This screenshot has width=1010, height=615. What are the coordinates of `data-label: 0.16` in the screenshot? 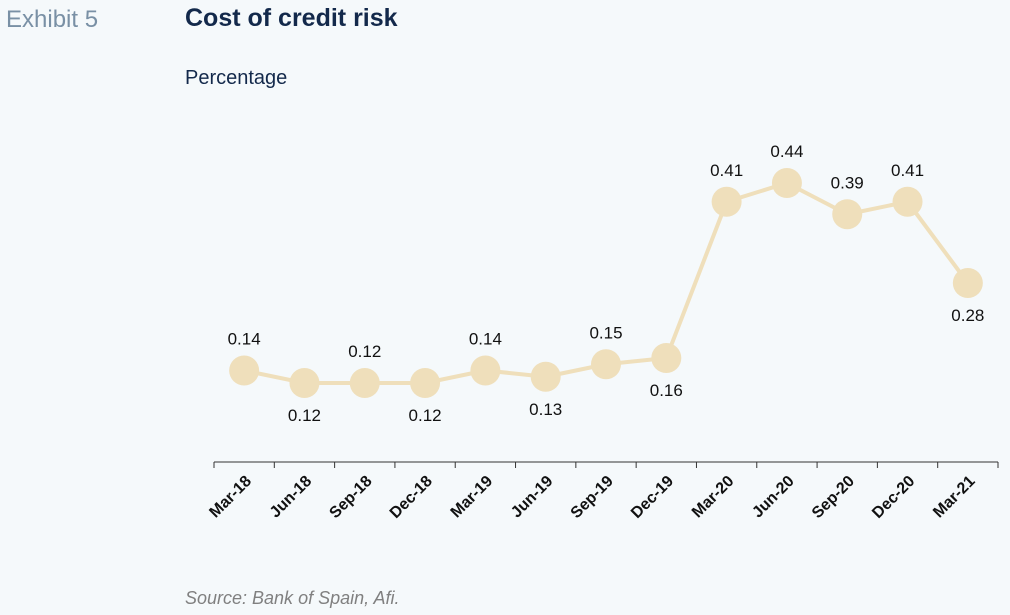 It's located at (666, 390).